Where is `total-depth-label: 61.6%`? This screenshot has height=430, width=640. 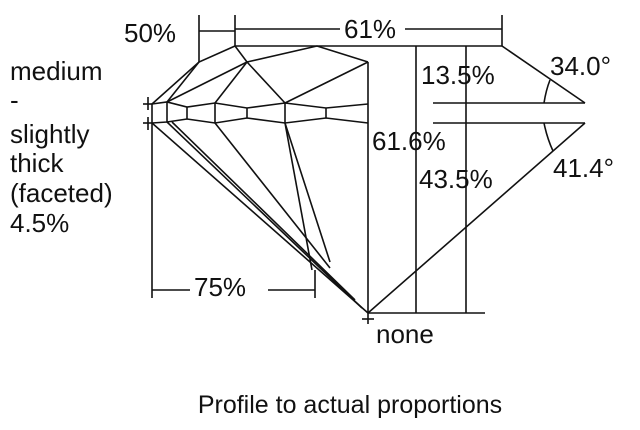 total-depth-label: 61.6% is located at coordinates (409, 141).